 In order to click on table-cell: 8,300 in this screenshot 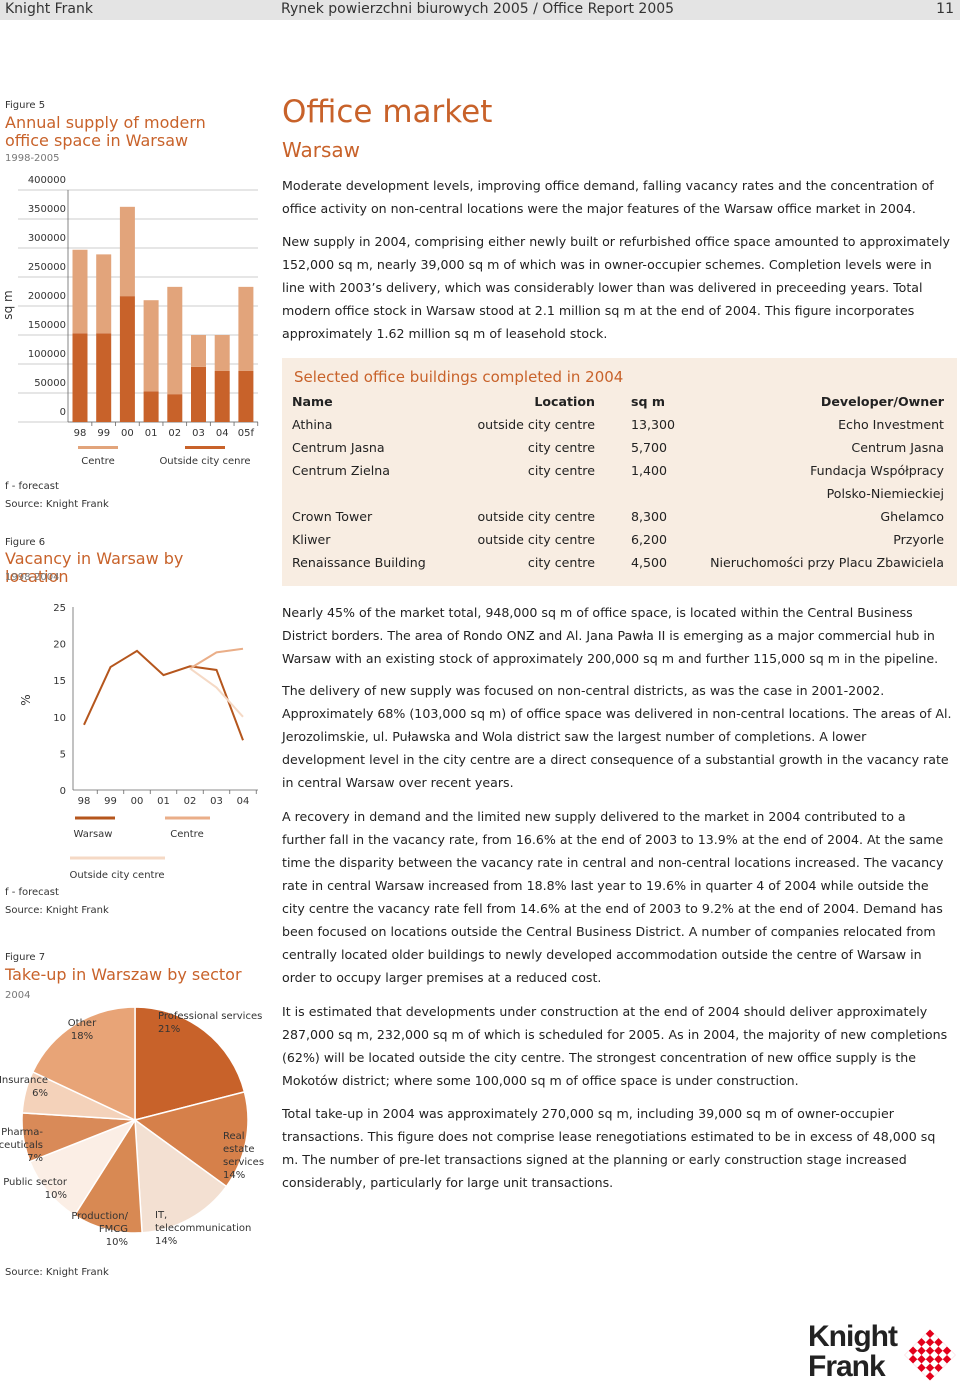, I will do `click(649, 516)`.